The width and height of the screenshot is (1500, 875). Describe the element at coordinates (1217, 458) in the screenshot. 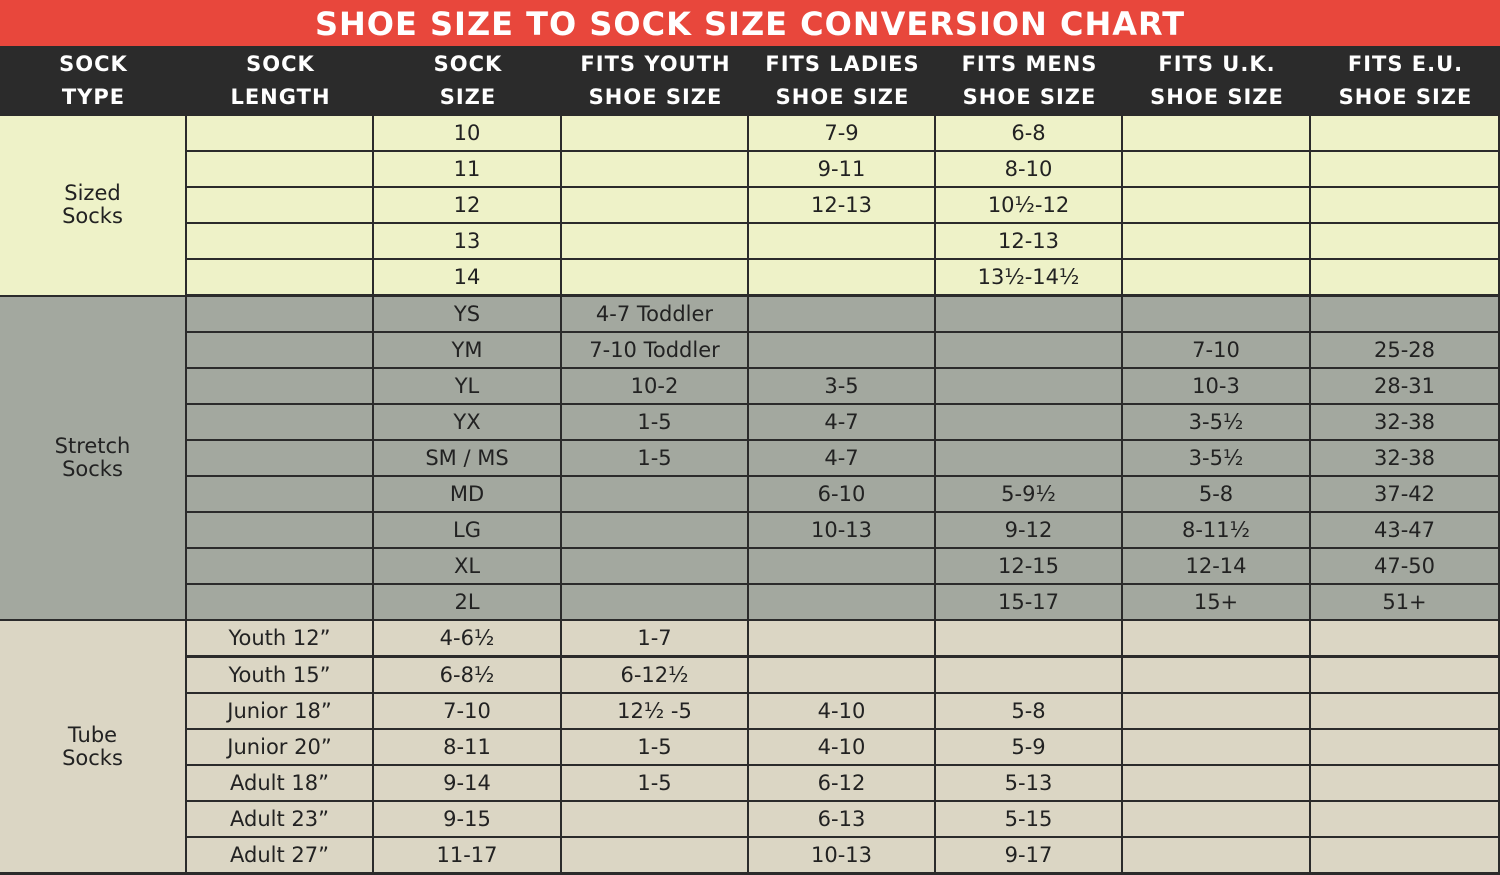

I see `table-cell: 3-5½` at that location.